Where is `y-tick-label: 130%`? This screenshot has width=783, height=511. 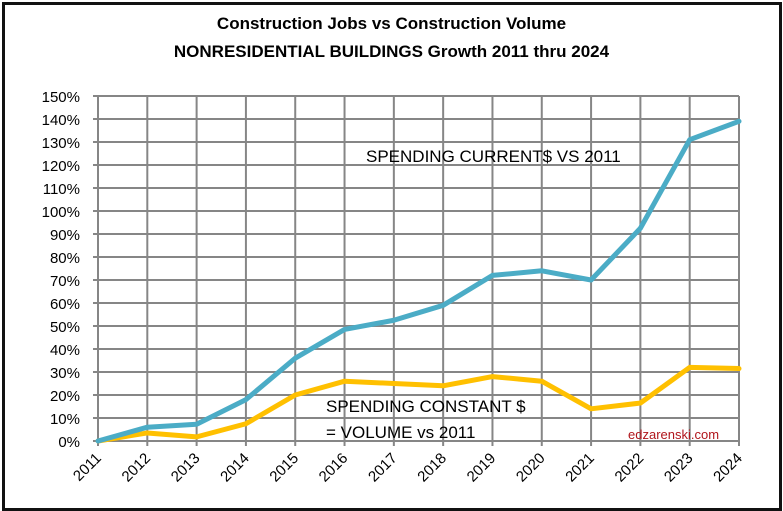
y-tick-label: 130% is located at coordinates (61, 143).